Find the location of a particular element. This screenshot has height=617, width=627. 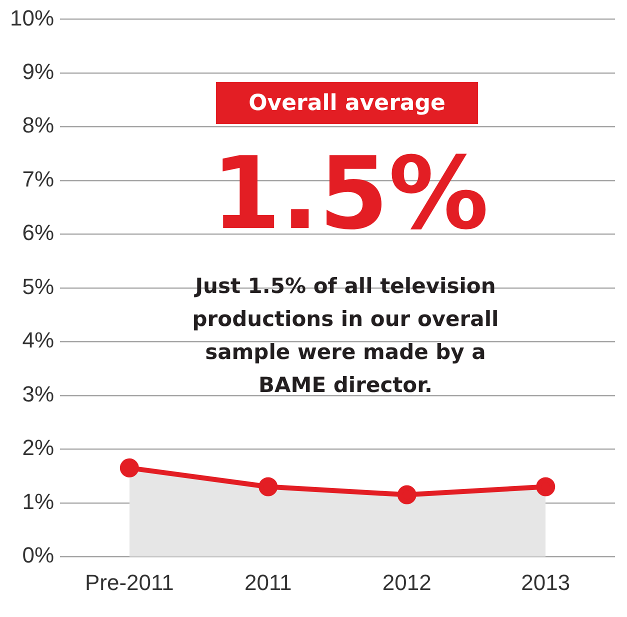

y-tick-label: 4% is located at coordinates (38, 340).